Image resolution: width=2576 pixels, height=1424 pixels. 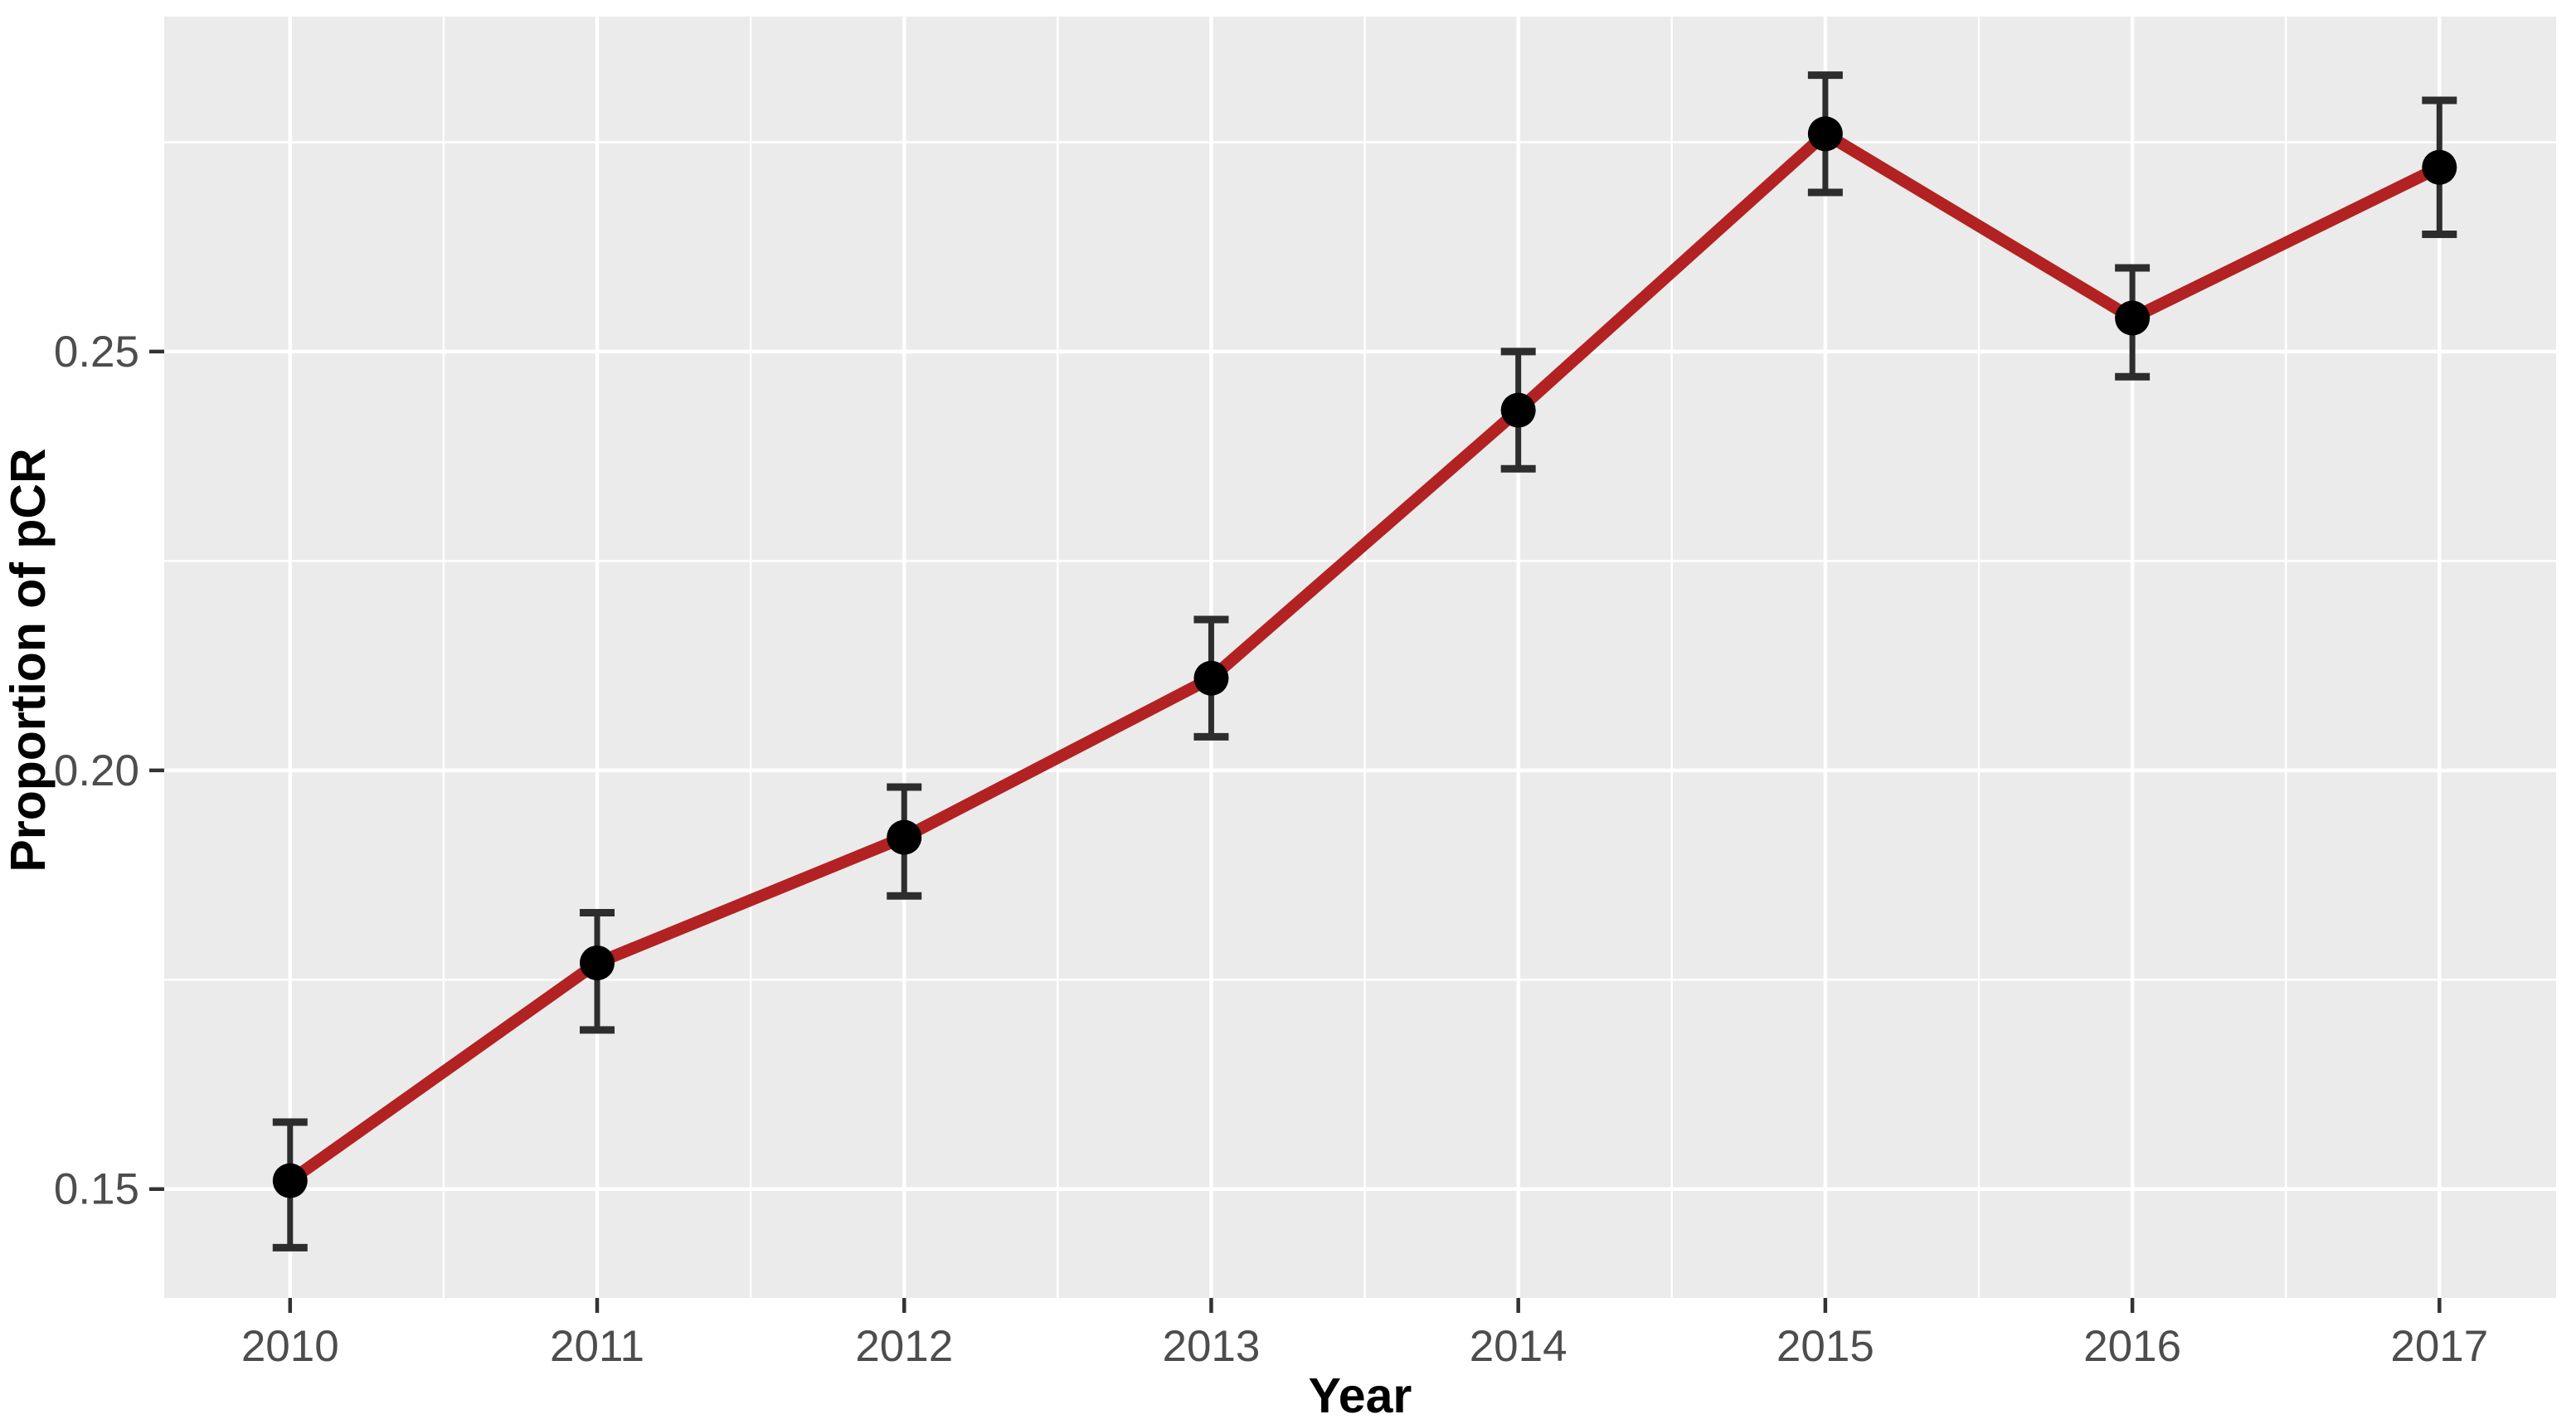 I want to click on x-tick-label: 2013, so click(x=1211, y=1347).